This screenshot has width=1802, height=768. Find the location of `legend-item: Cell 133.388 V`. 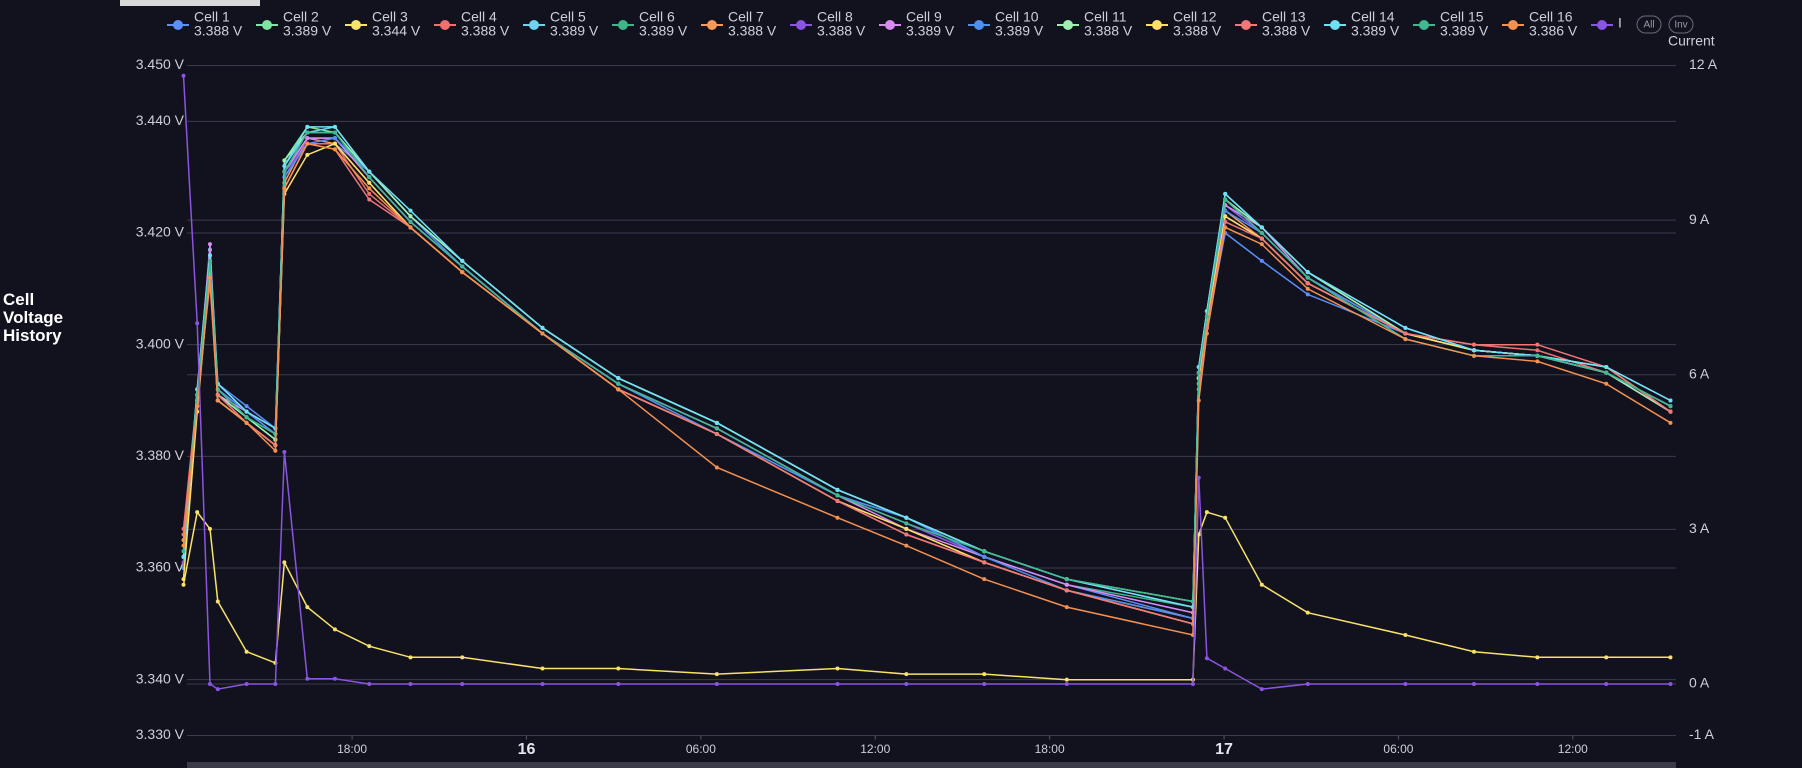

legend-item: Cell 133.388 V is located at coordinates (1273, 24).